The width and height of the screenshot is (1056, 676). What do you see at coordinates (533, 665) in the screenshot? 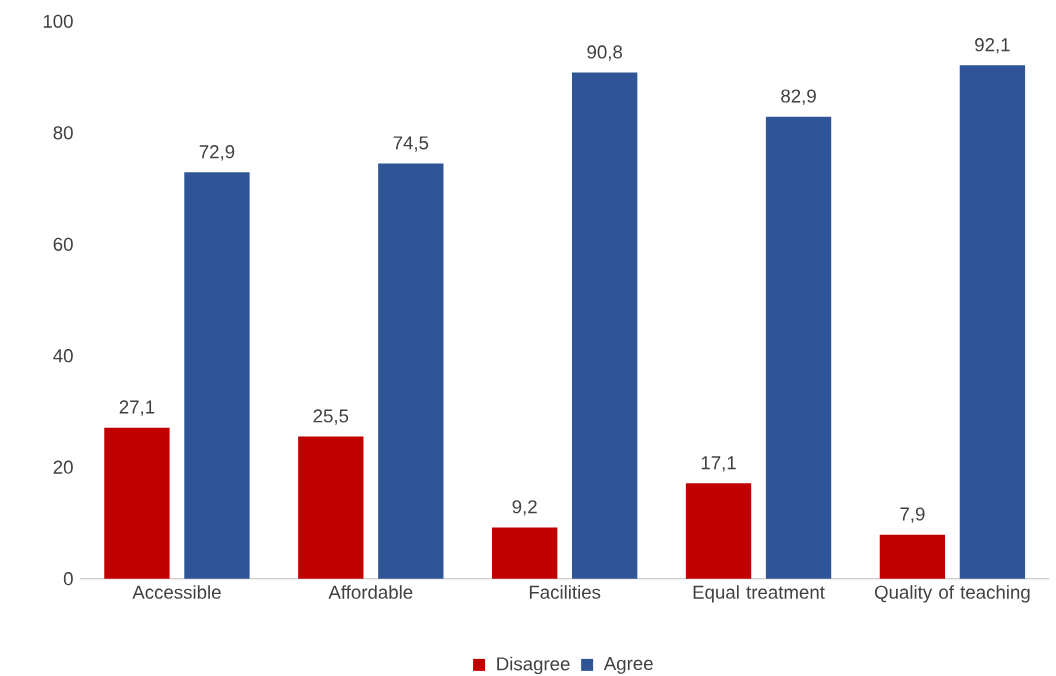
I see `legend-label: Disagree` at bounding box center [533, 665].